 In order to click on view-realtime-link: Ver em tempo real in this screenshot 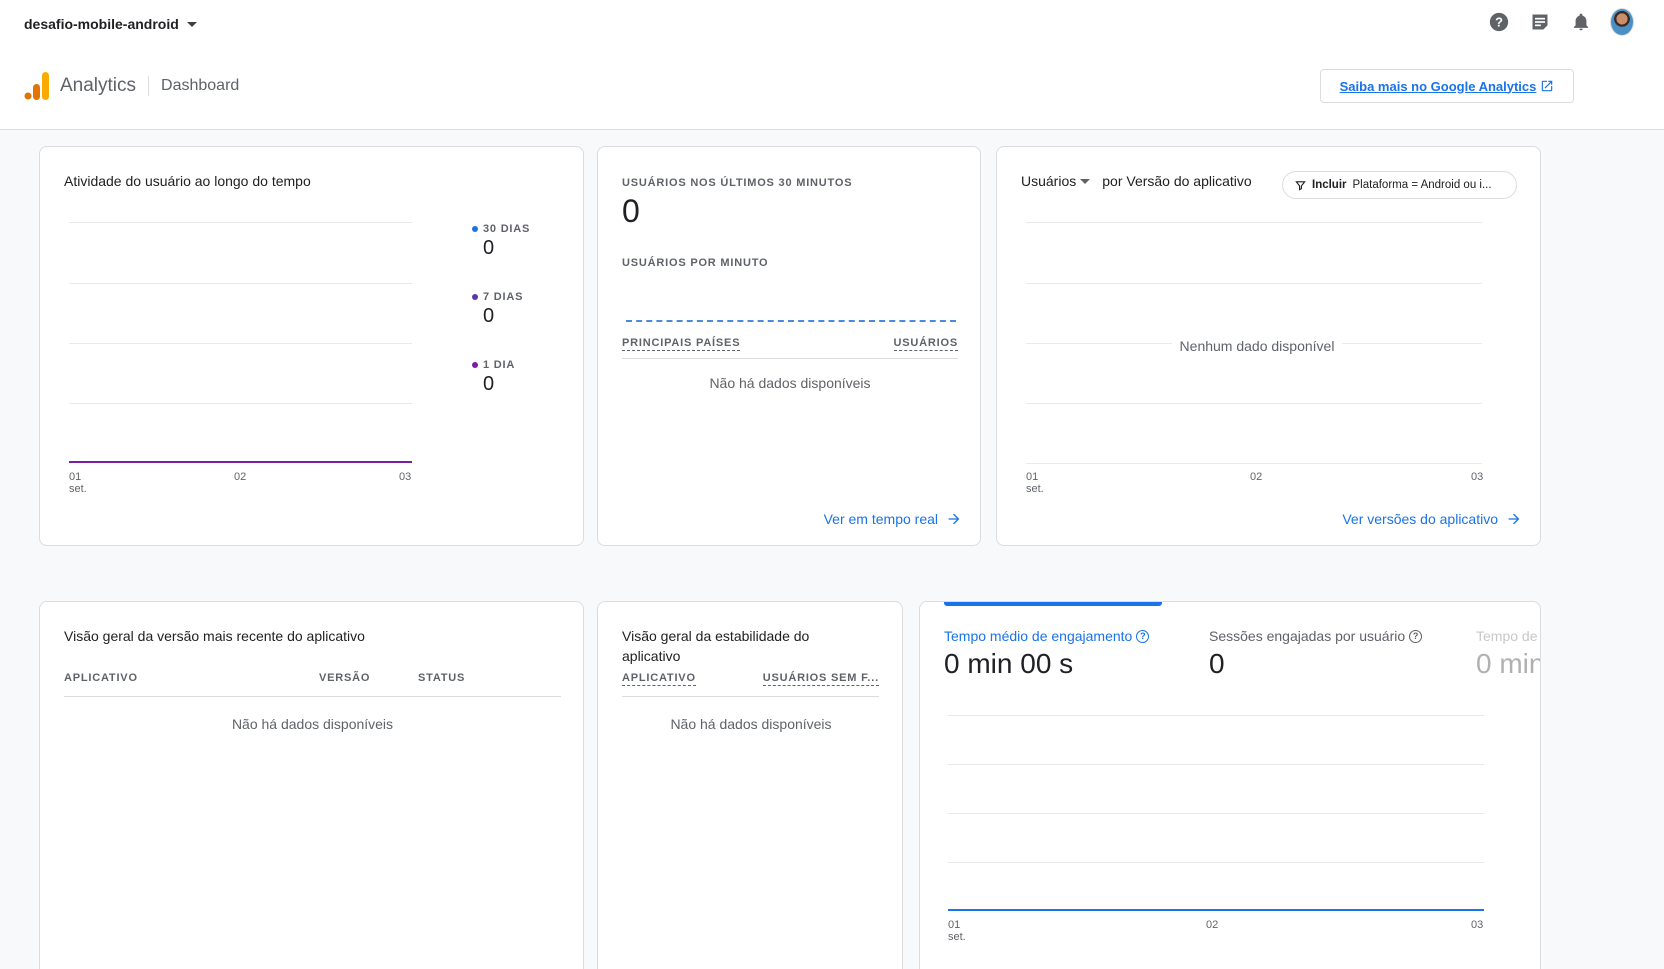, I will do `click(893, 519)`.